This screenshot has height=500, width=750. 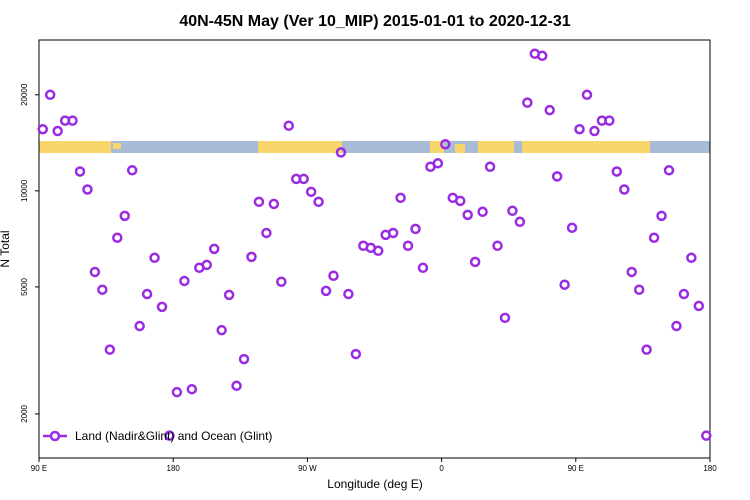 I want to click on y-tick-label: 2000, so click(x=24, y=413).